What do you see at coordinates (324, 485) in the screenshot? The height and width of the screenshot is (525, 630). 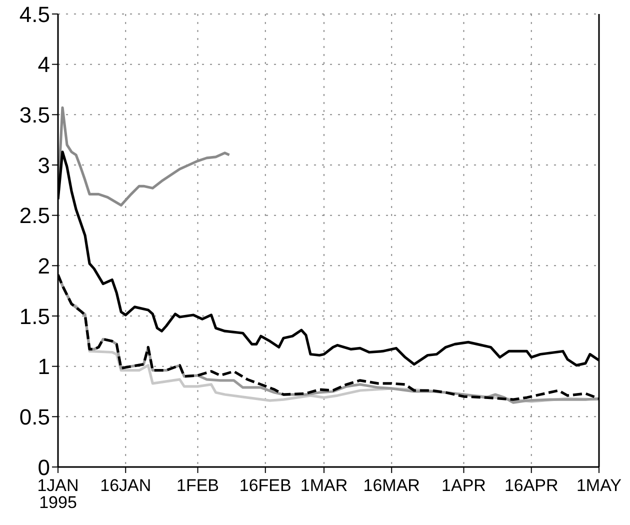 I see `x-tick-label: 1MAR` at bounding box center [324, 485].